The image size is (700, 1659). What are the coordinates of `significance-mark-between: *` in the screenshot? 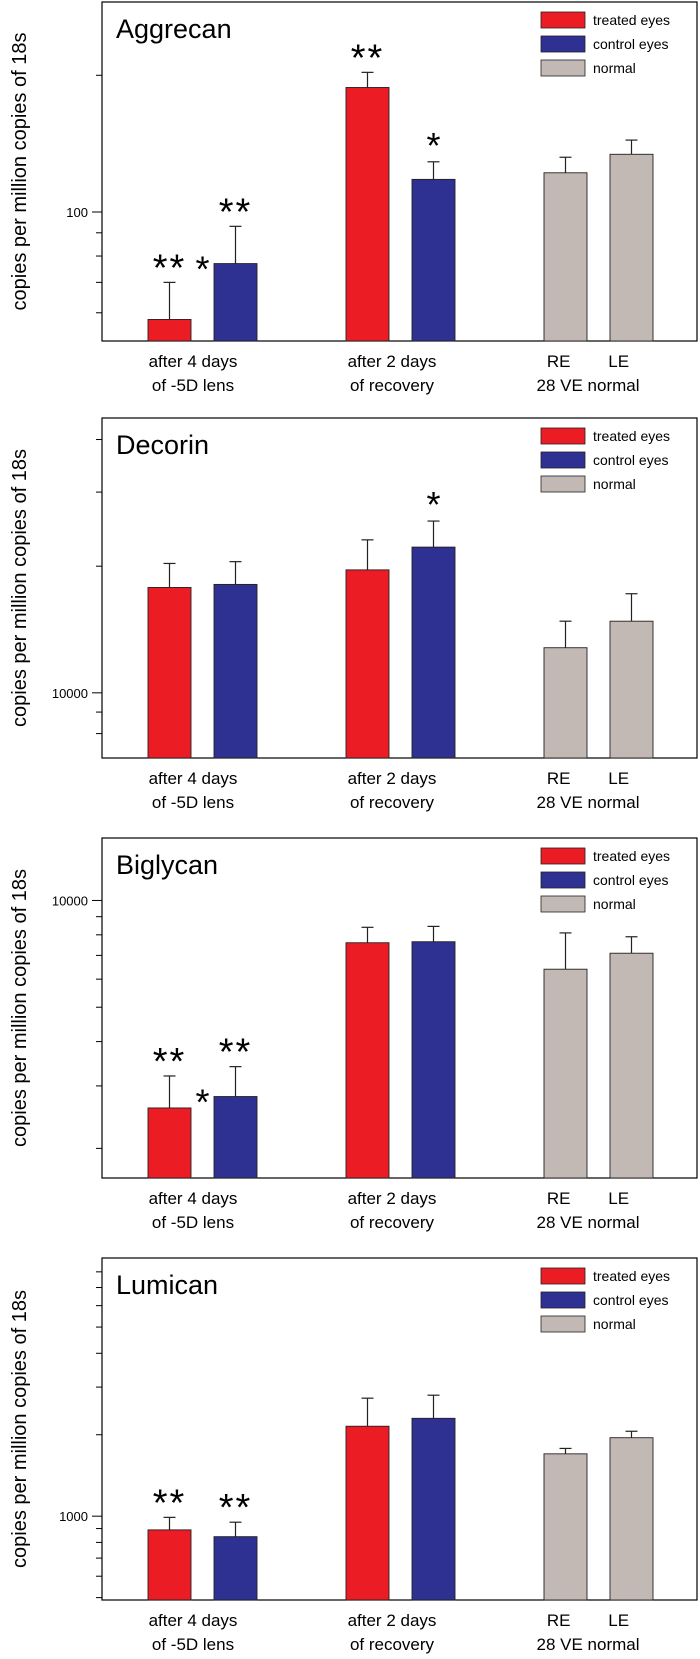 It's located at (202, 269).